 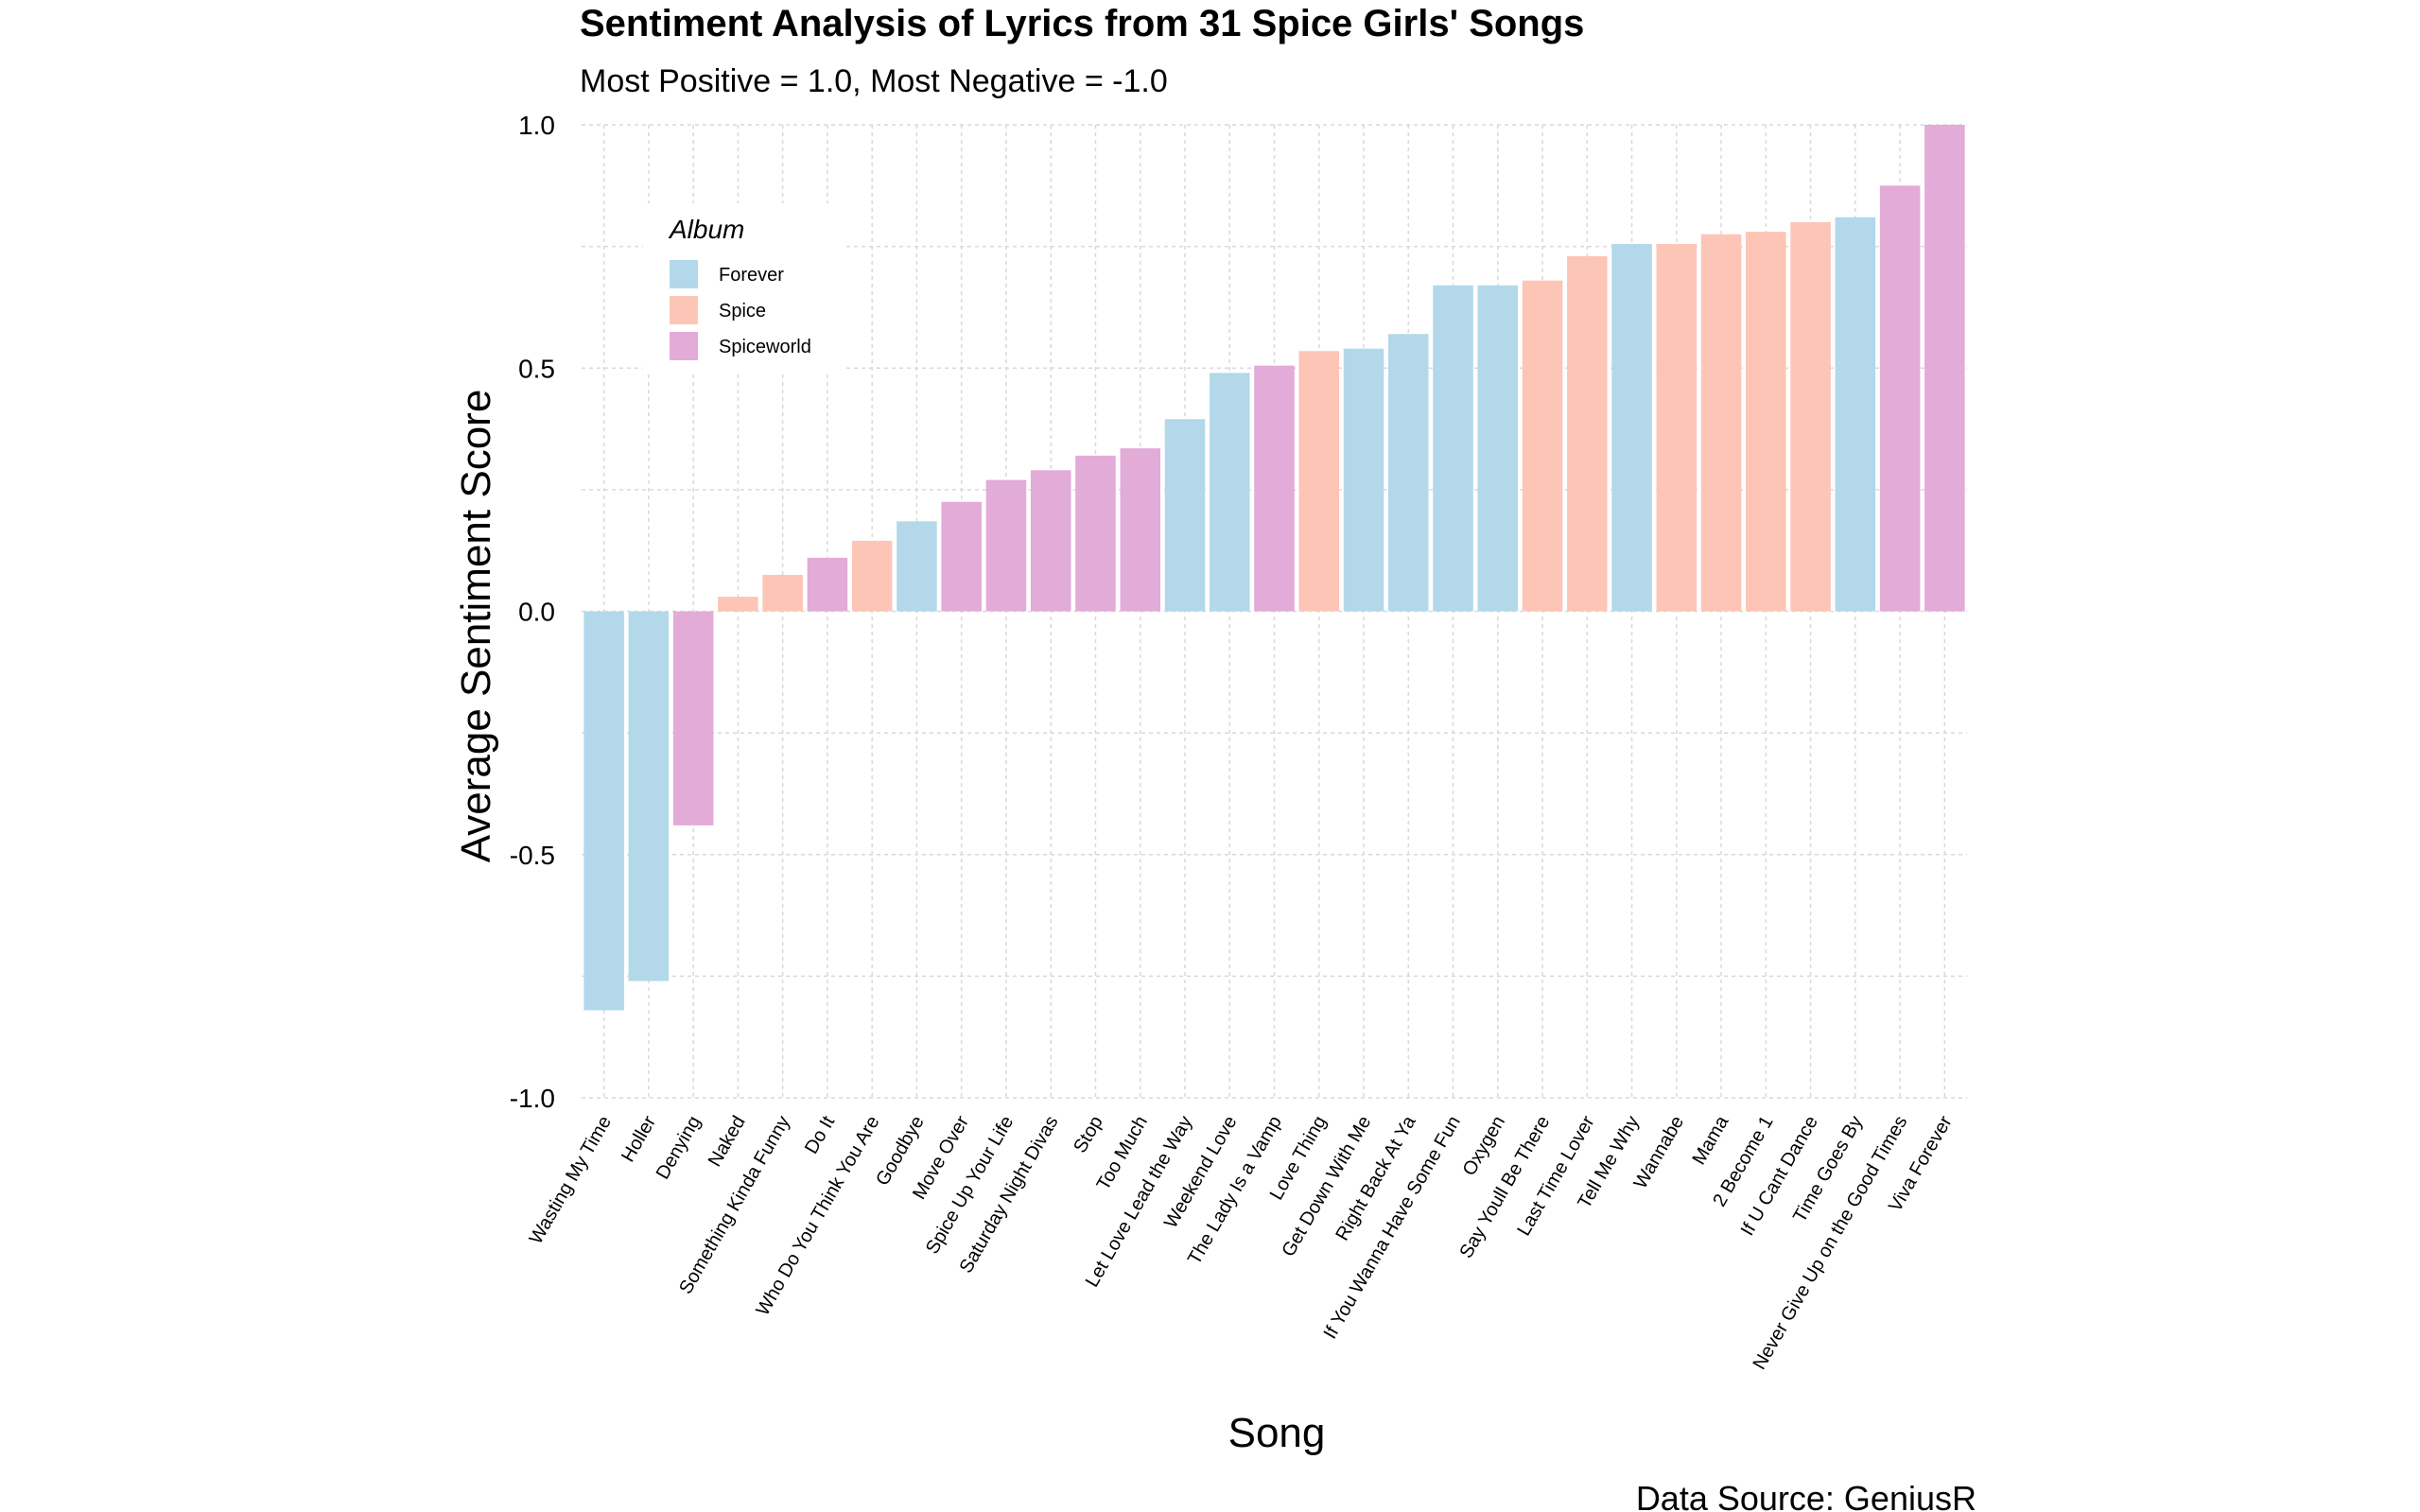 I want to click on bar-mama, so click(x=1721, y=423).